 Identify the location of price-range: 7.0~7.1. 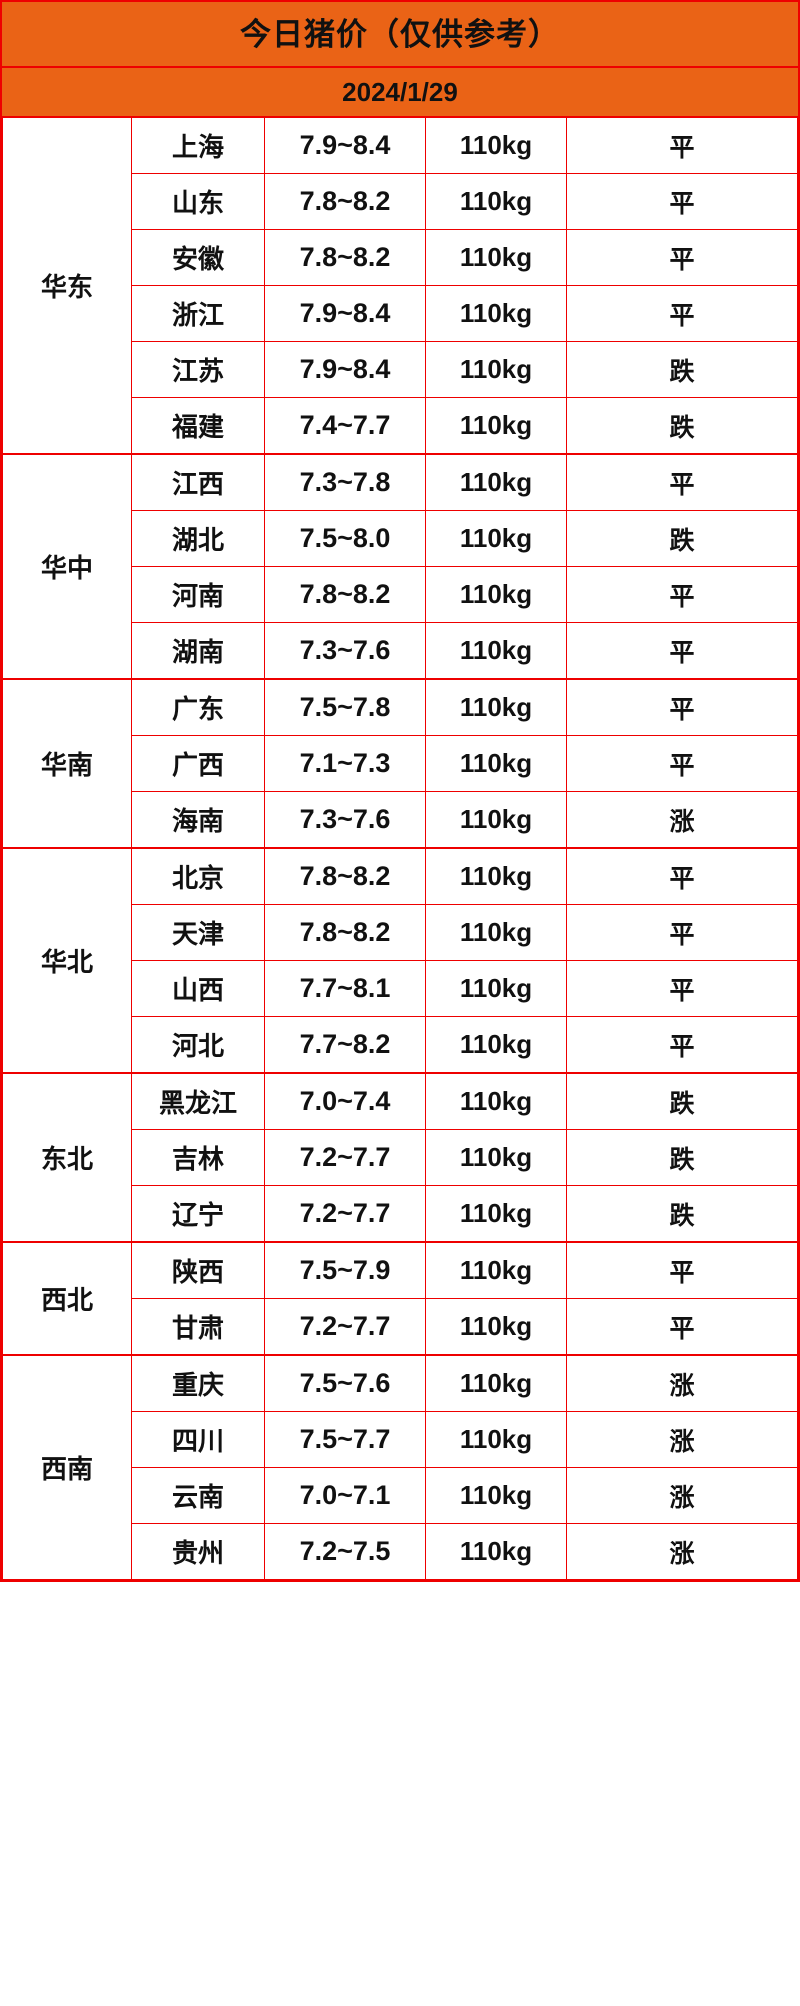
(345, 1495).